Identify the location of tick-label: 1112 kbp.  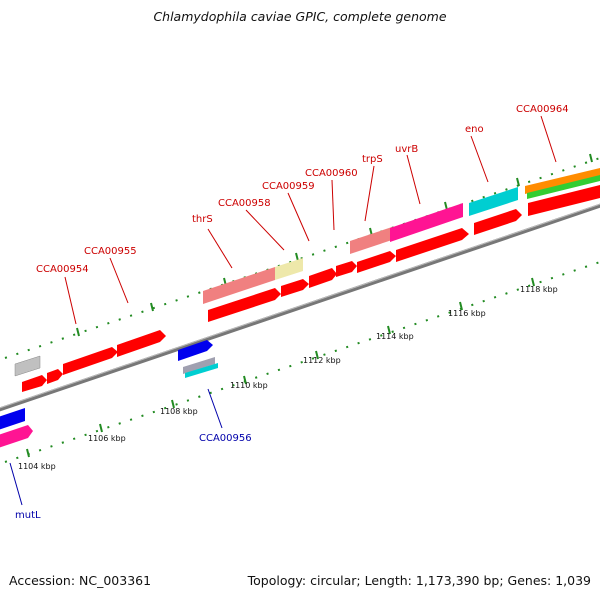
(322, 360).